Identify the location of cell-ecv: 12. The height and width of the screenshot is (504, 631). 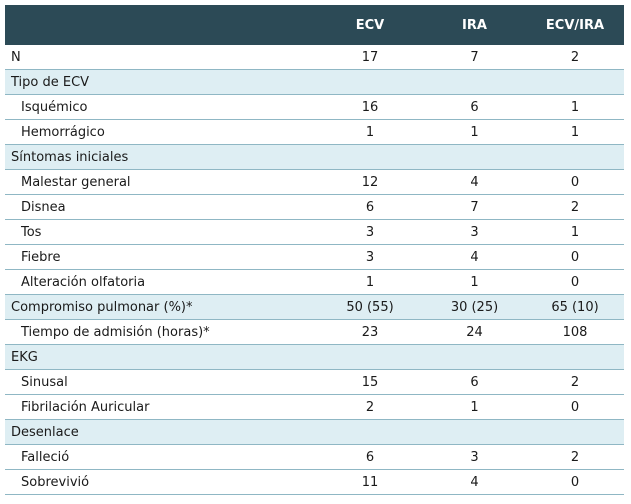
(370, 182).